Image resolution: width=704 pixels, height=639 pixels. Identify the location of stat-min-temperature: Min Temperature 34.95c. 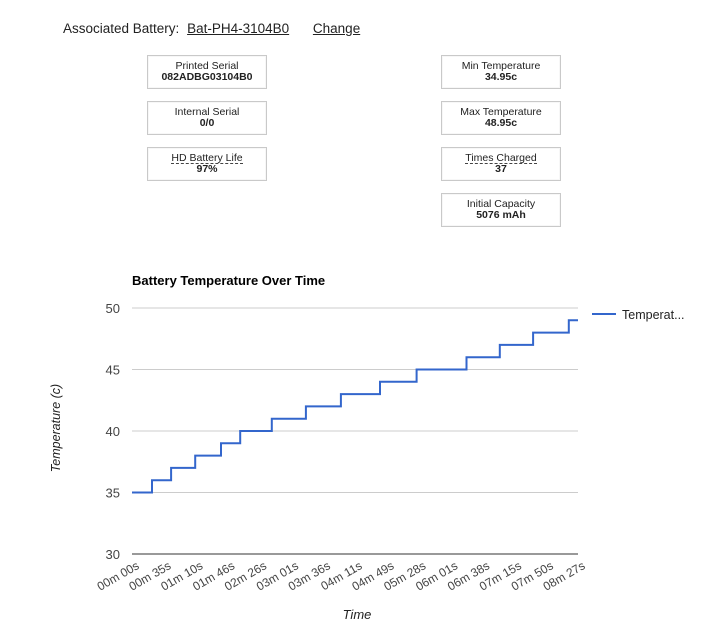
(501, 72).